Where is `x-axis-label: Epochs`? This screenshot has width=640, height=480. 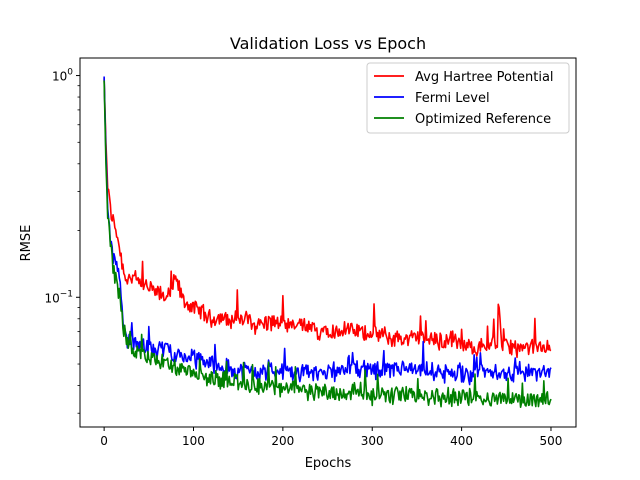 x-axis-label: Epochs is located at coordinates (328, 463).